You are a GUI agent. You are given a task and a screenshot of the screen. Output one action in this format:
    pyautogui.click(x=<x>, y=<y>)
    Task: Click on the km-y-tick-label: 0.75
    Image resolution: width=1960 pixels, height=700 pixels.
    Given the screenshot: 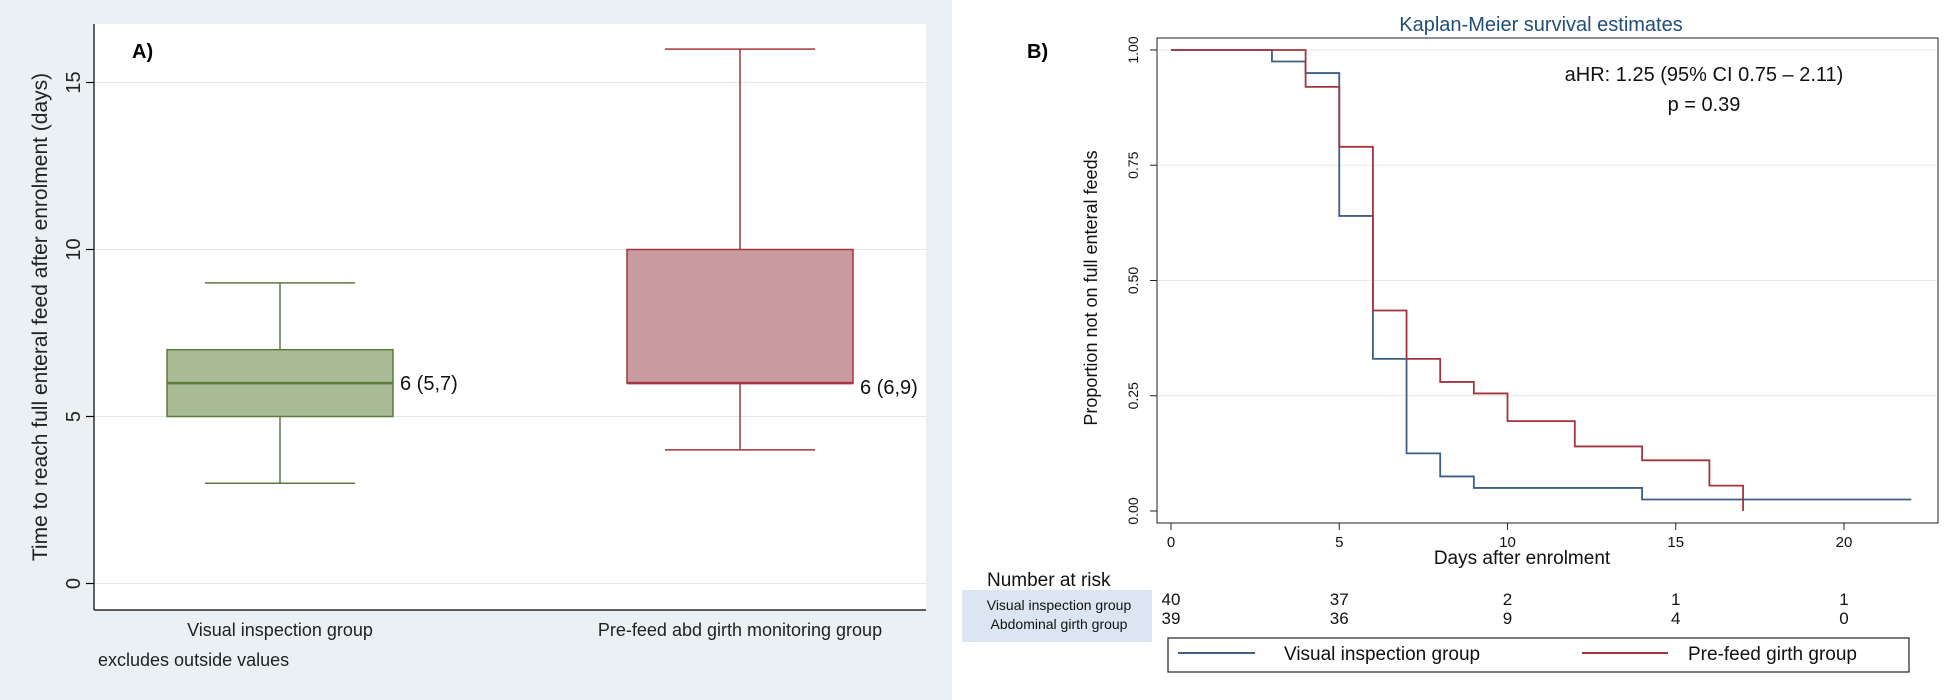 What is the action you would take?
    pyautogui.click(x=1133, y=164)
    